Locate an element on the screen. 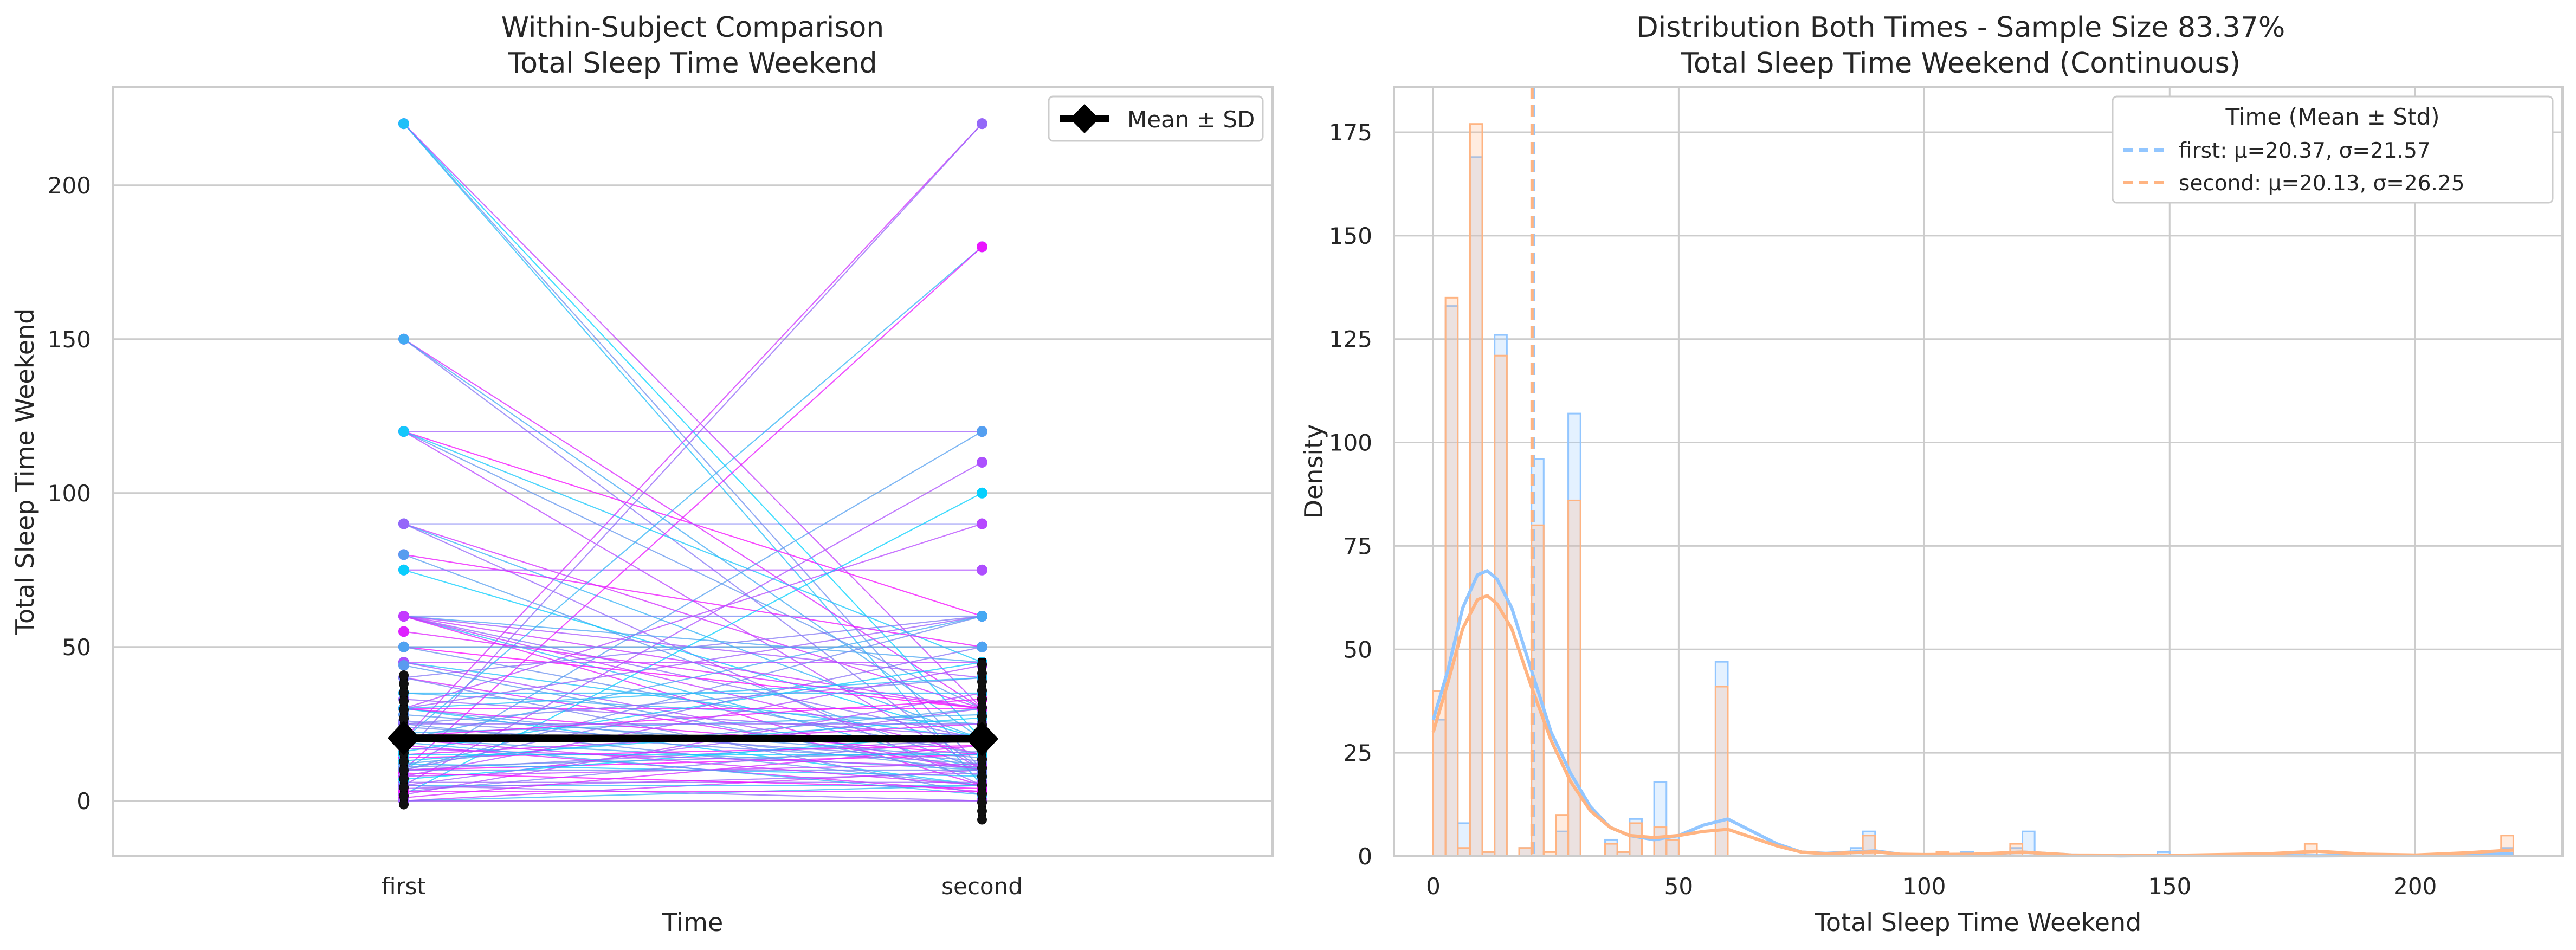  left-x-axis-label: Time is located at coordinates (693, 923).